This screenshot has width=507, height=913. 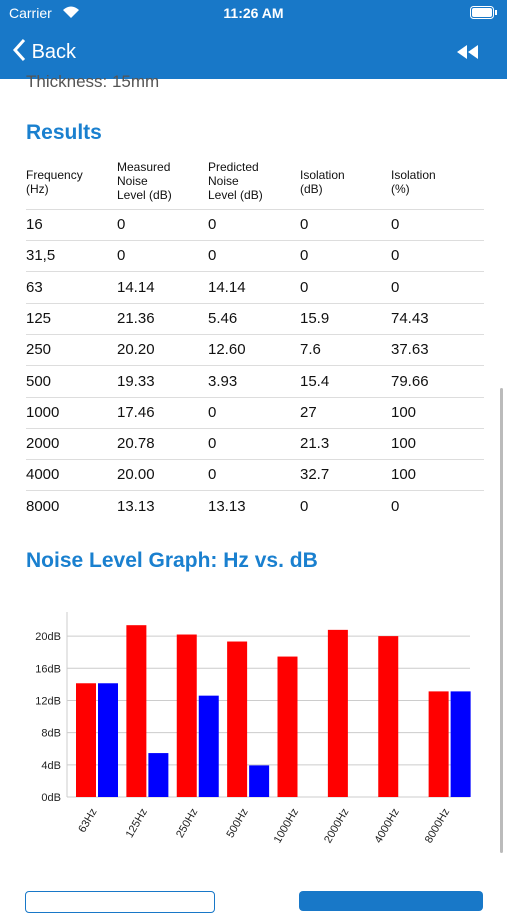 What do you see at coordinates (64, 132) in the screenshot?
I see `results-title: Results` at bounding box center [64, 132].